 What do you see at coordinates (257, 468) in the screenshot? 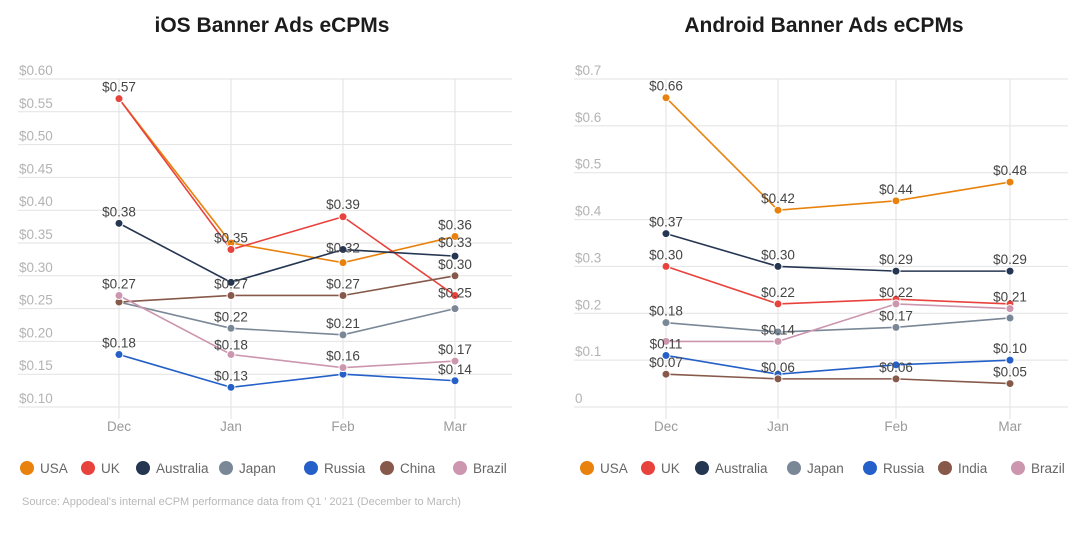
I see `ios-legend-label-japan: Japan` at bounding box center [257, 468].